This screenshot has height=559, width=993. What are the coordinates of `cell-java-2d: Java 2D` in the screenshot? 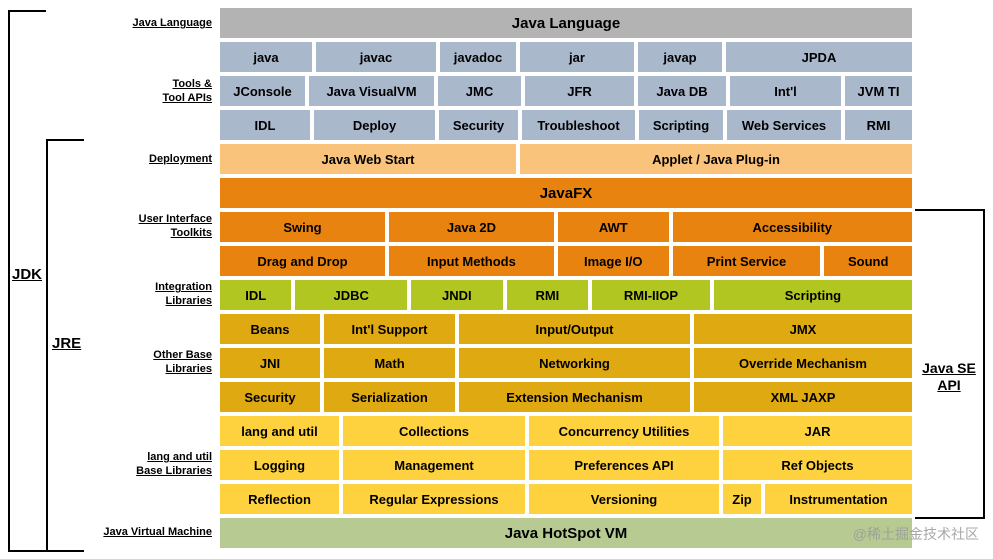 It's located at (471, 227).